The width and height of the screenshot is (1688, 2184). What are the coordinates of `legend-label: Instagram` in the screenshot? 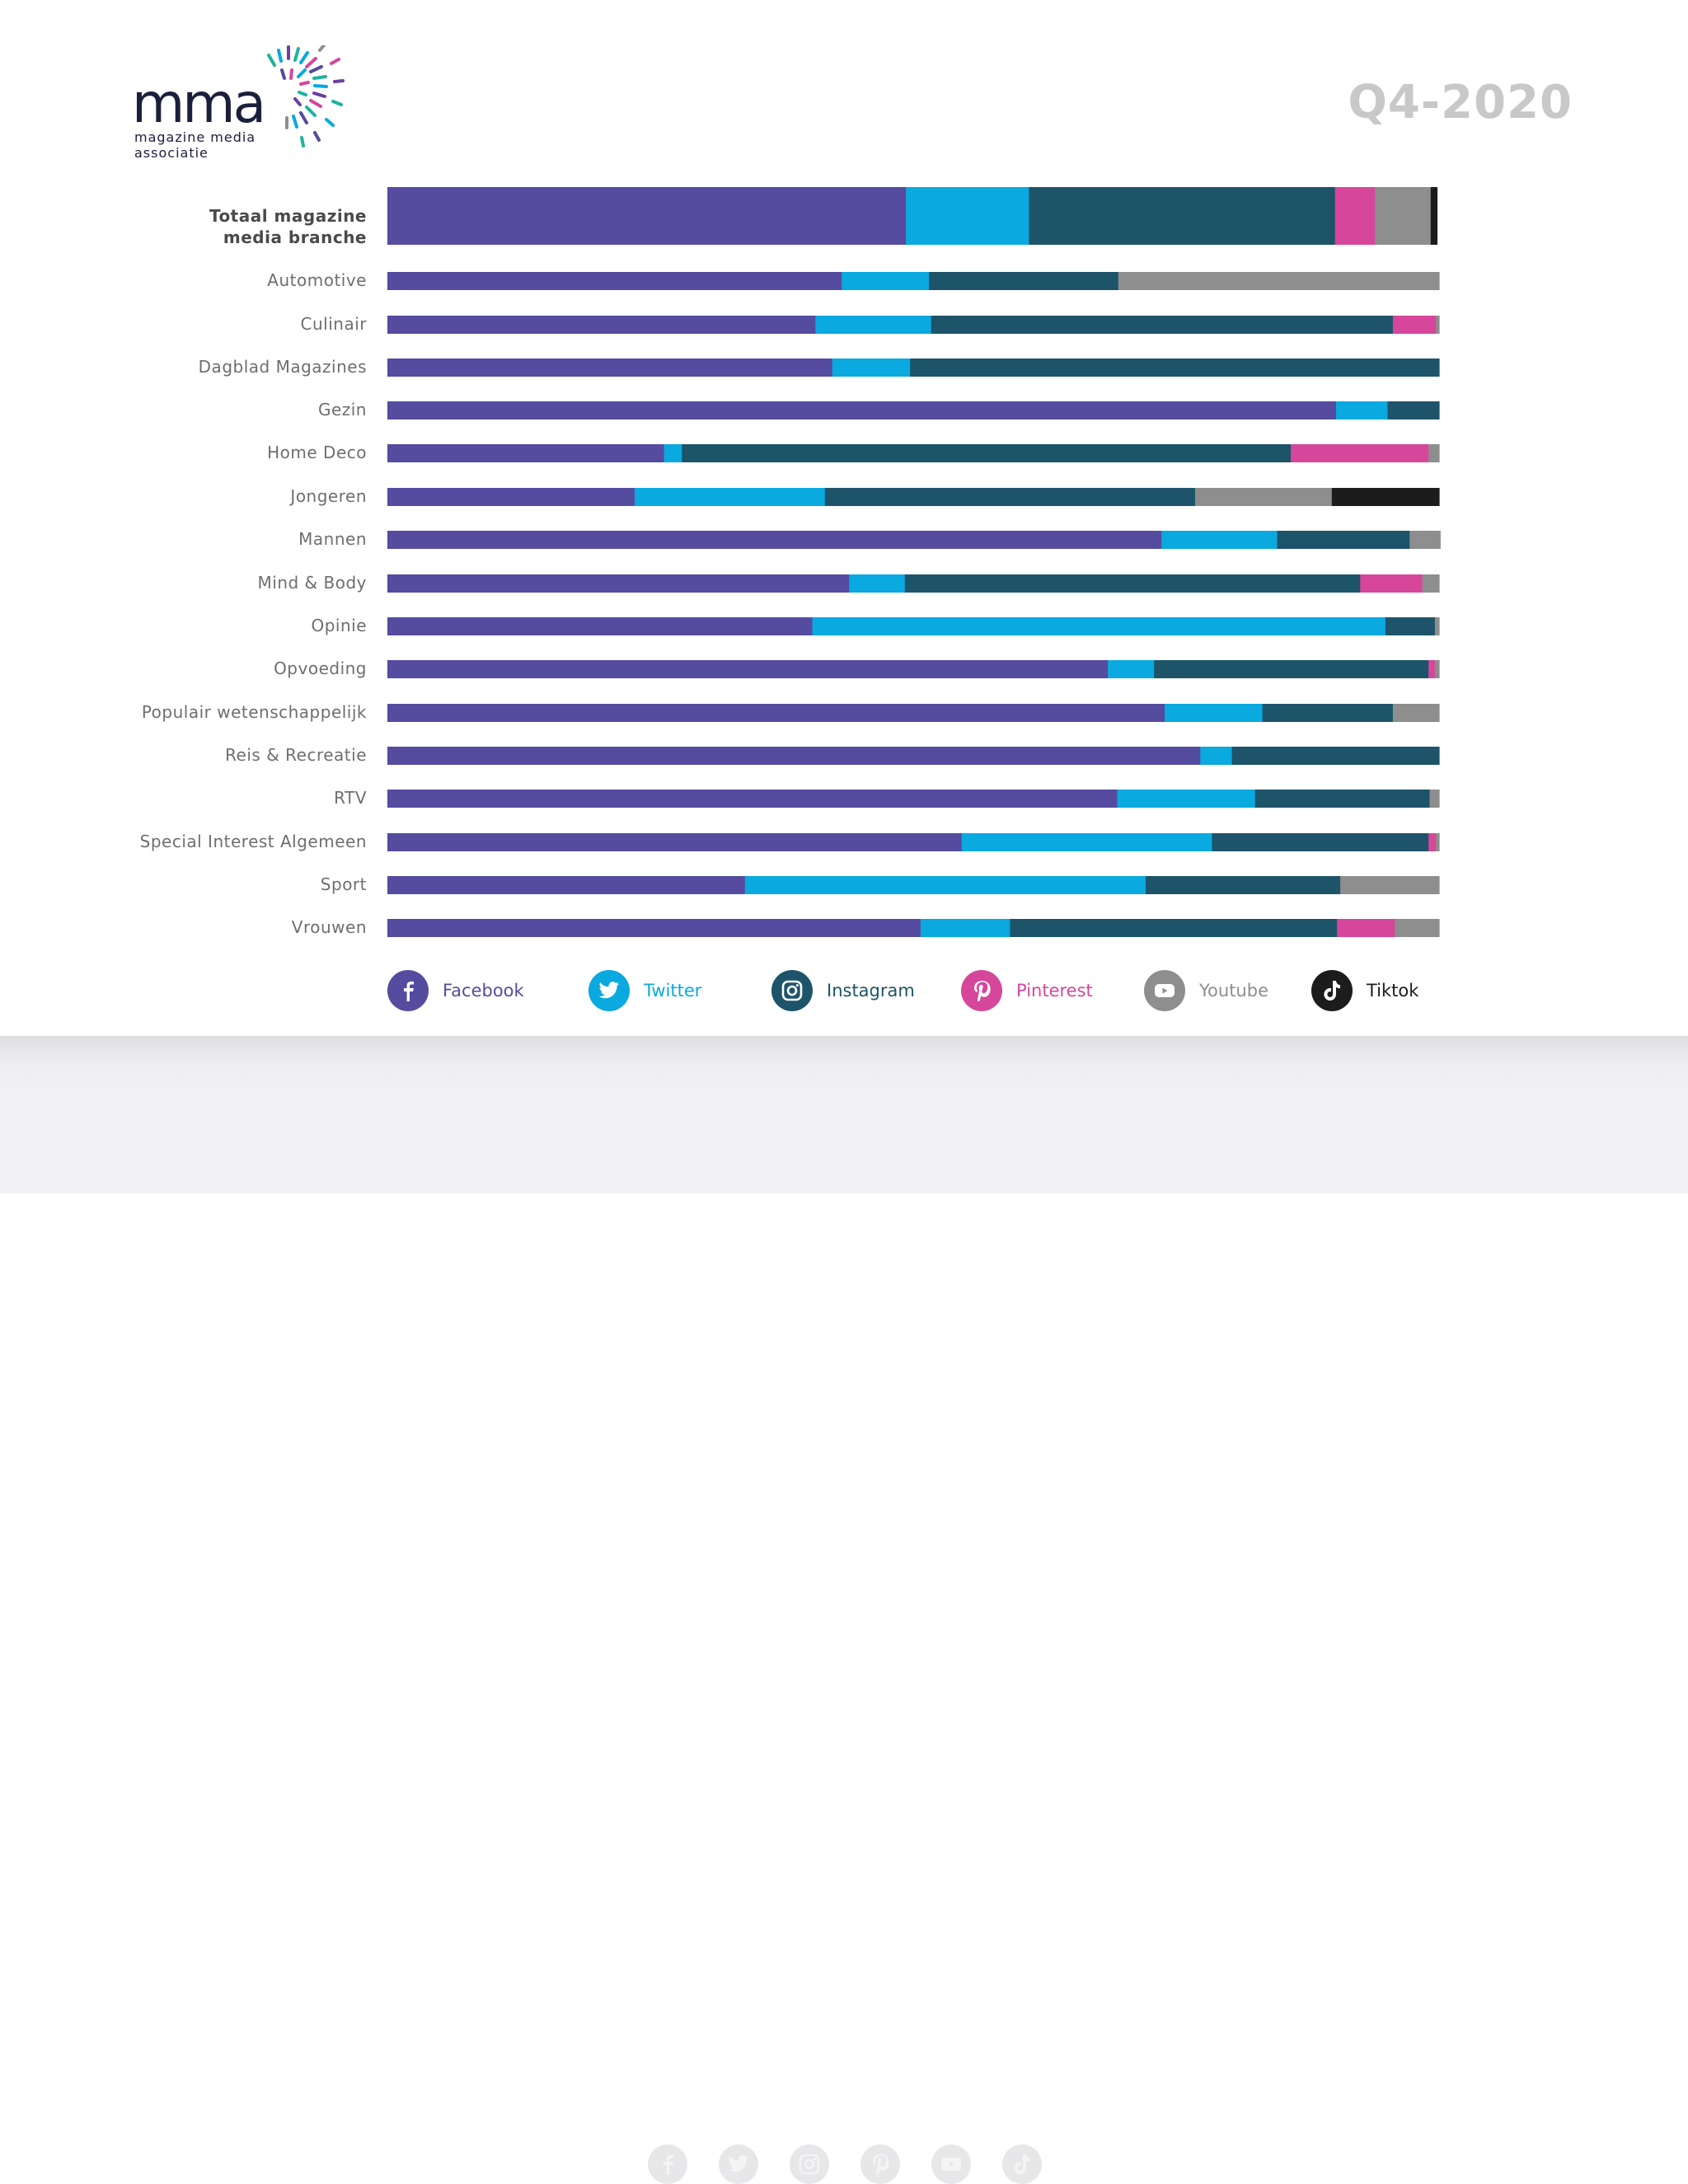 It's located at (871, 991).